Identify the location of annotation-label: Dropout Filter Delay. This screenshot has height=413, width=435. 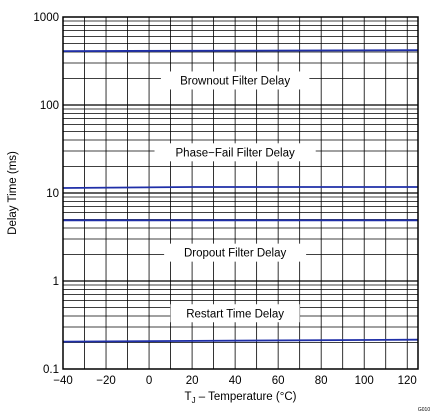
(235, 254).